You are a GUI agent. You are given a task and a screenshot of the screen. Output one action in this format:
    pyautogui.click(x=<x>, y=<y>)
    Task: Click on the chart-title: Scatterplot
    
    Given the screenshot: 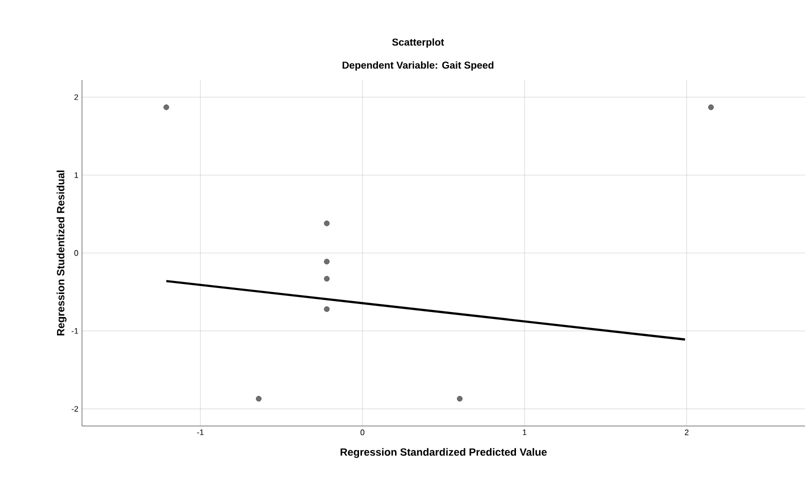 What is the action you would take?
    pyautogui.click(x=418, y=43)
    